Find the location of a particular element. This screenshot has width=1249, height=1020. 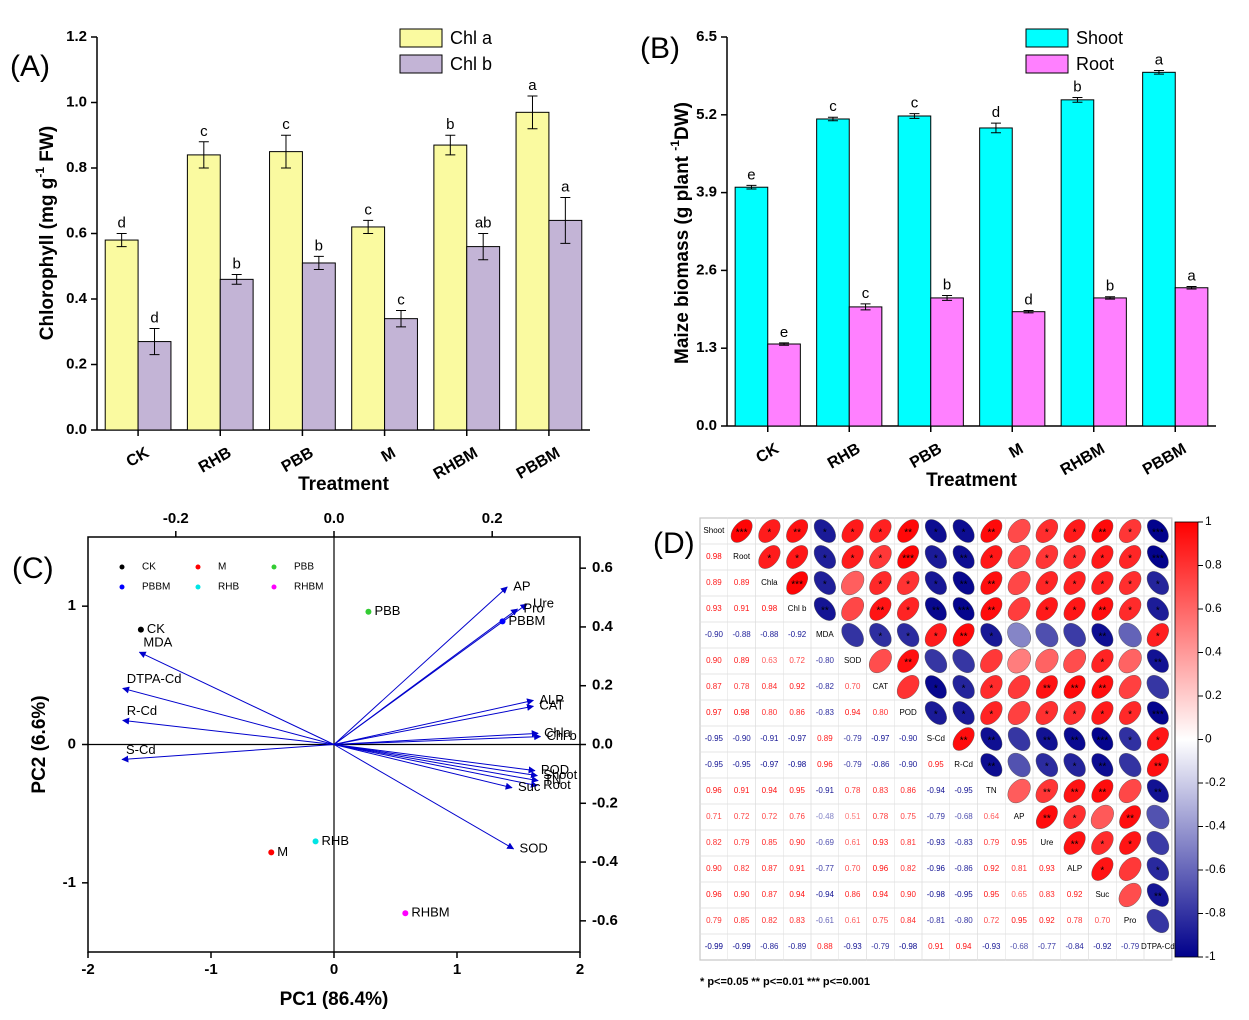

correlation-value: 0.70 is located at coordinates (853, 868).